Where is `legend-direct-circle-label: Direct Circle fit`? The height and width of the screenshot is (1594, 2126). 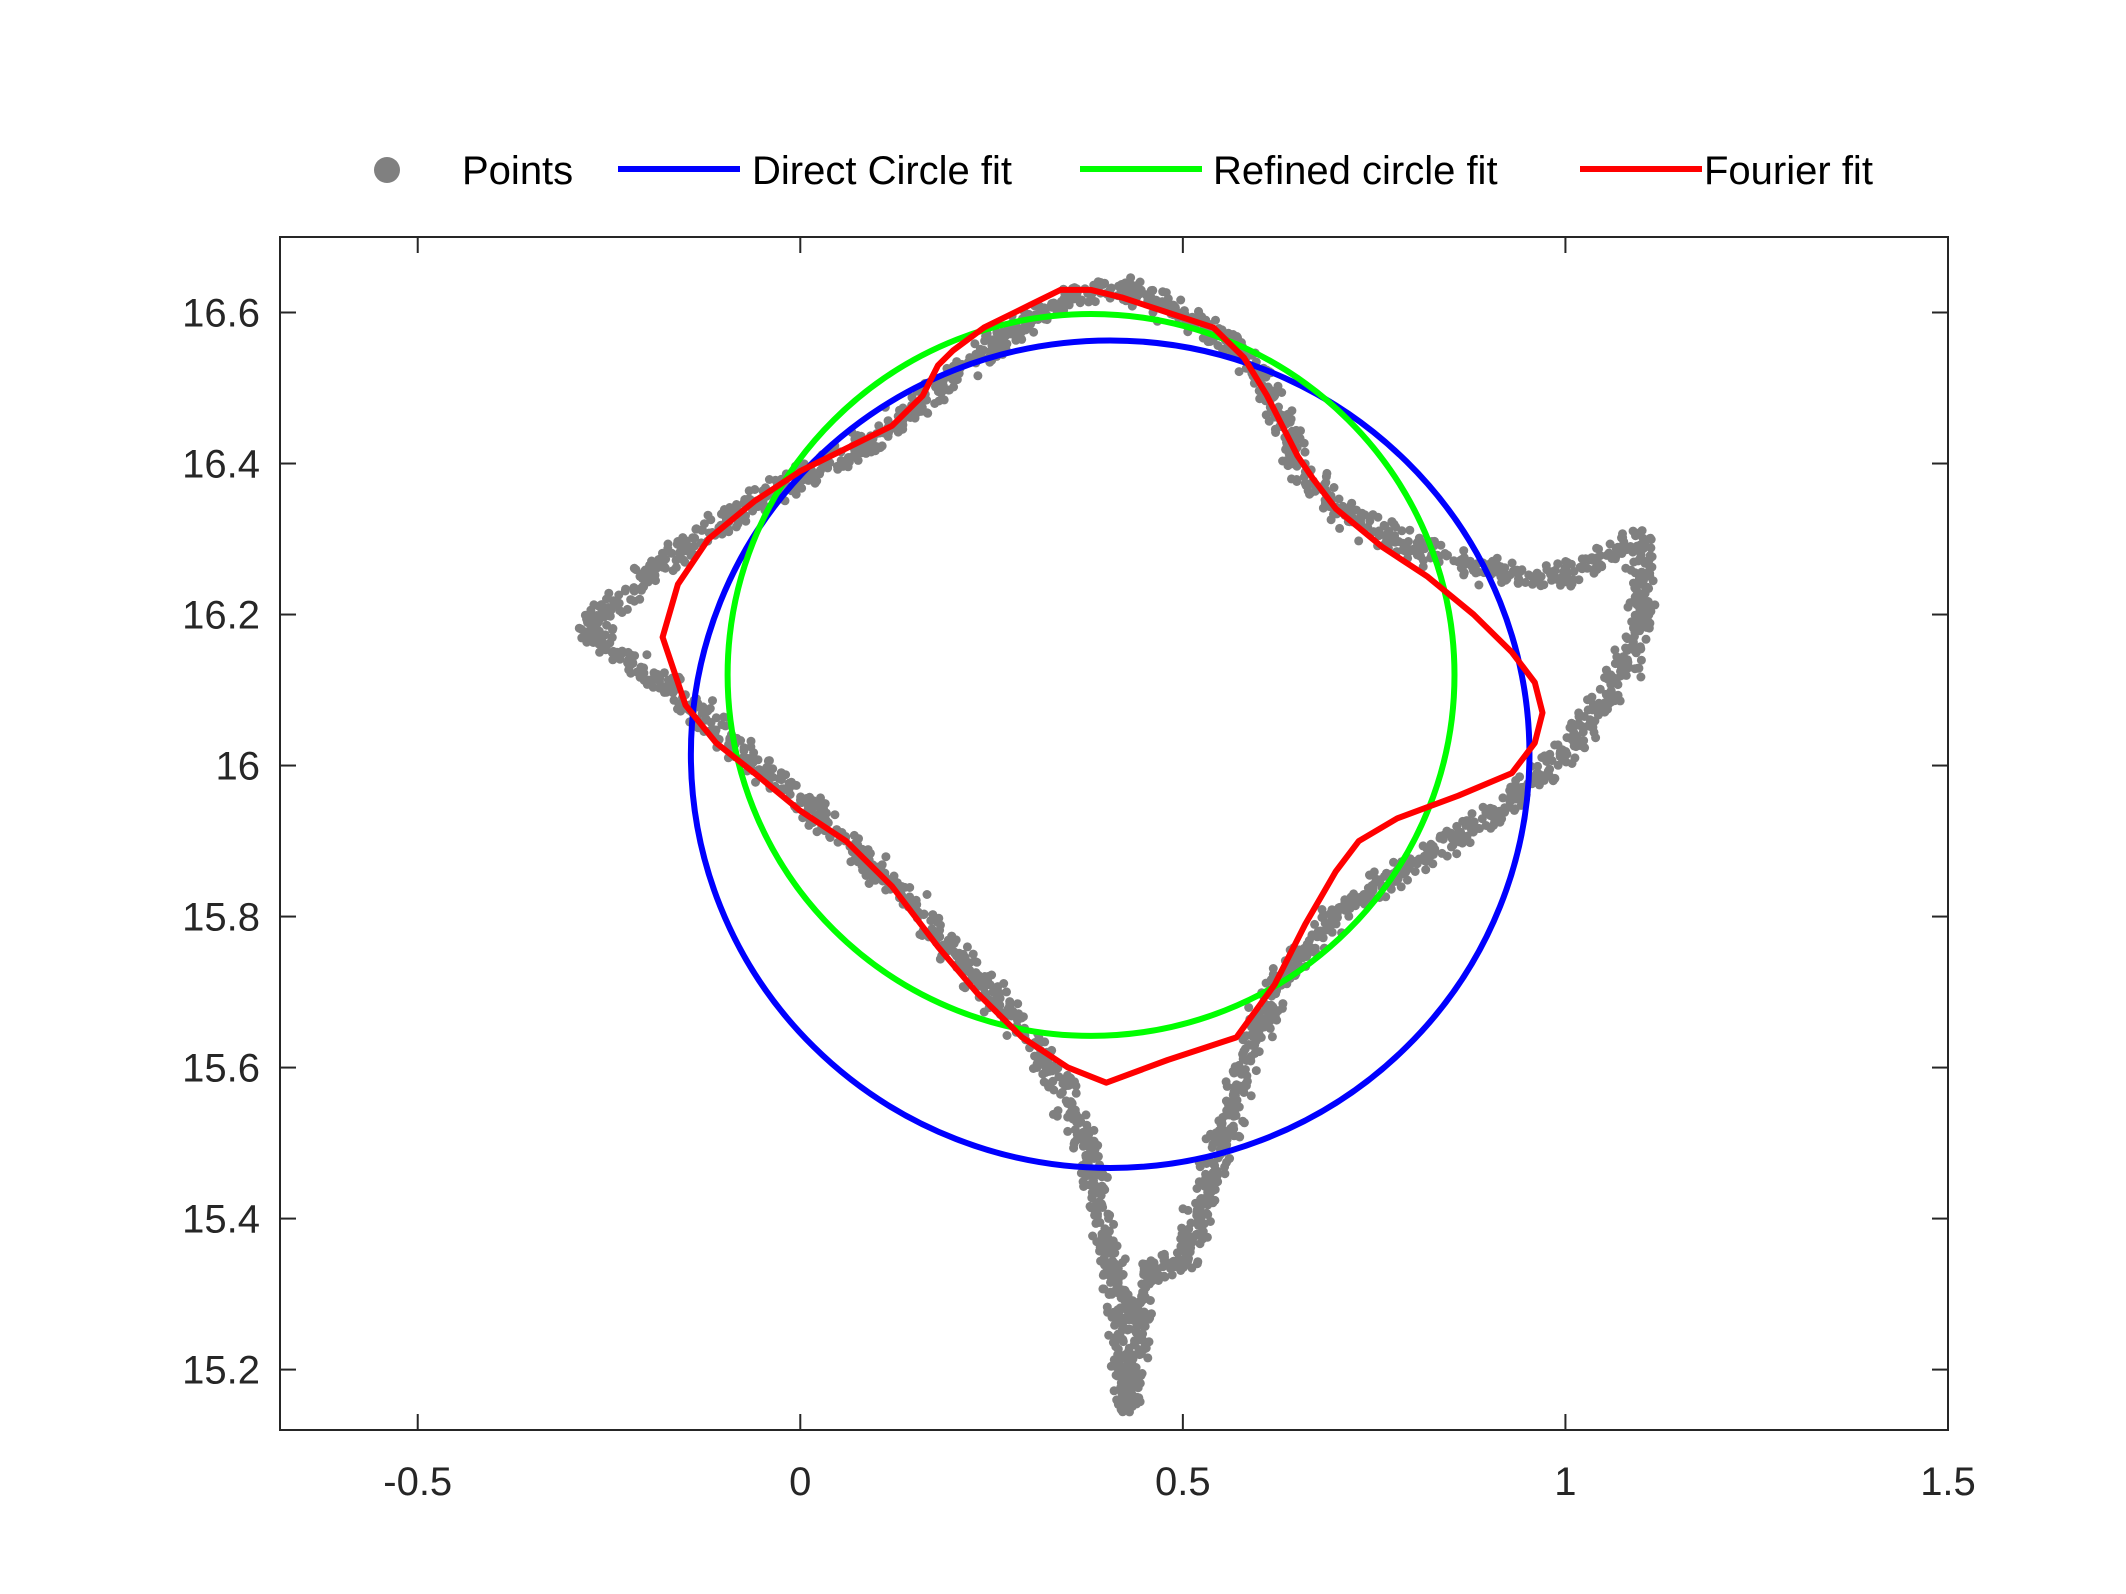
legend-direct-circle-label: Direct Circle fit is located at coordinates (882, 171).